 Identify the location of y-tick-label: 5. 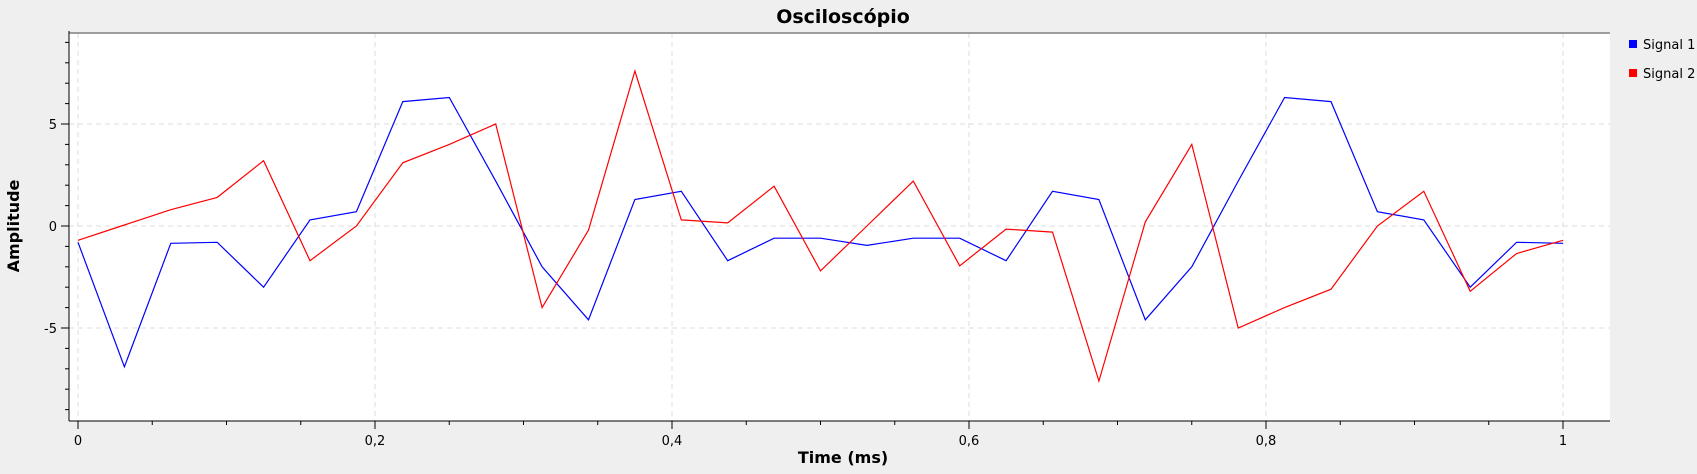
(53, 125).